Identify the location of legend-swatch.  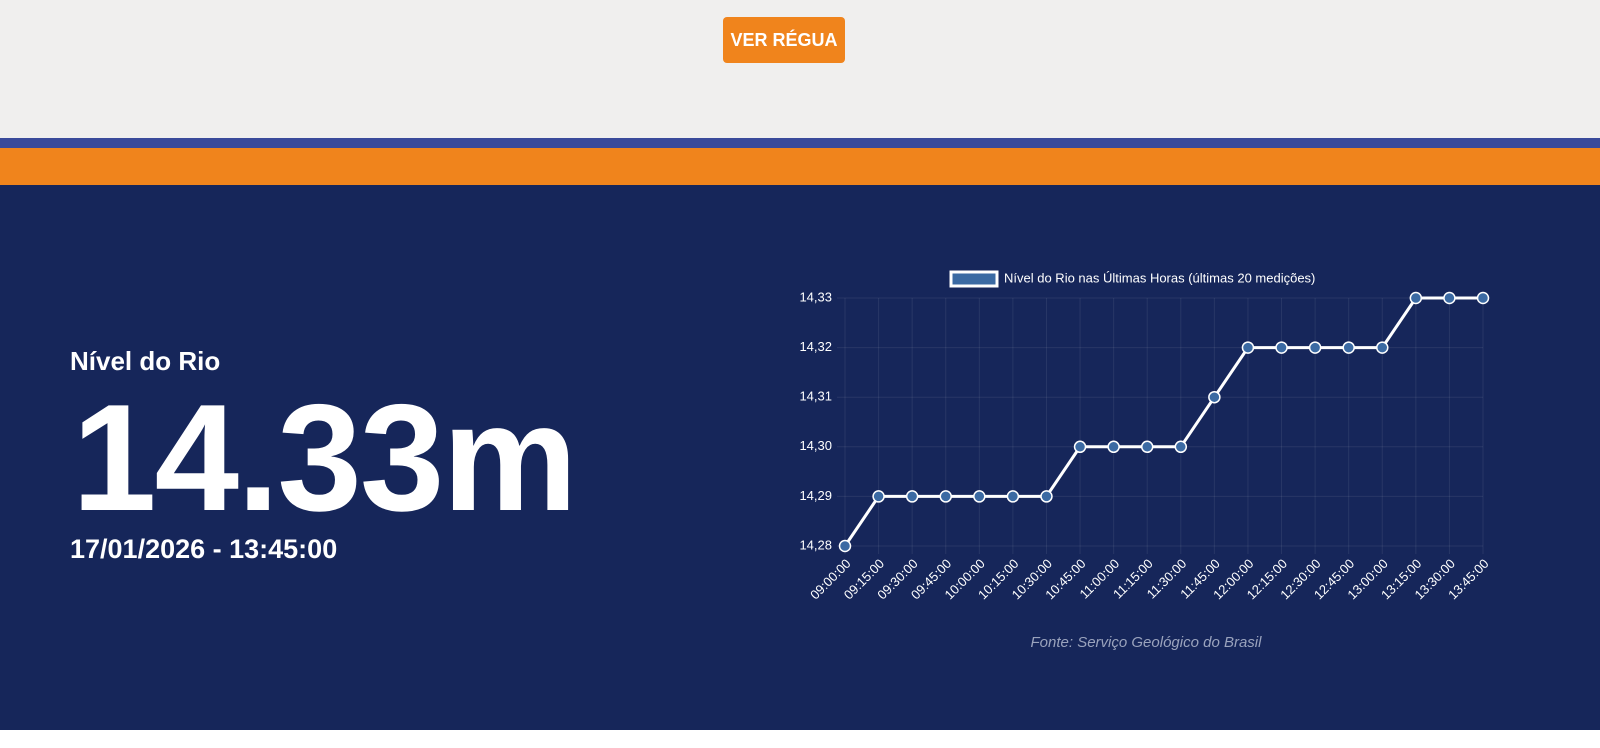
(974, 279).